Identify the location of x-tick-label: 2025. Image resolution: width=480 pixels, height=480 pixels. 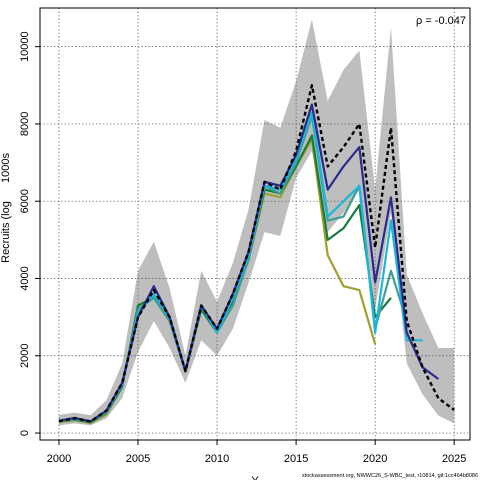
(454, 459).